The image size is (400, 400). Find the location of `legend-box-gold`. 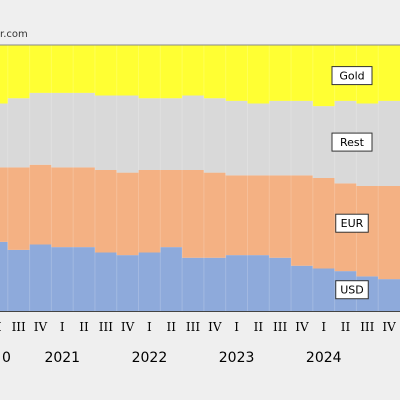

legend-box-gold is located at coordinates (352, 76).